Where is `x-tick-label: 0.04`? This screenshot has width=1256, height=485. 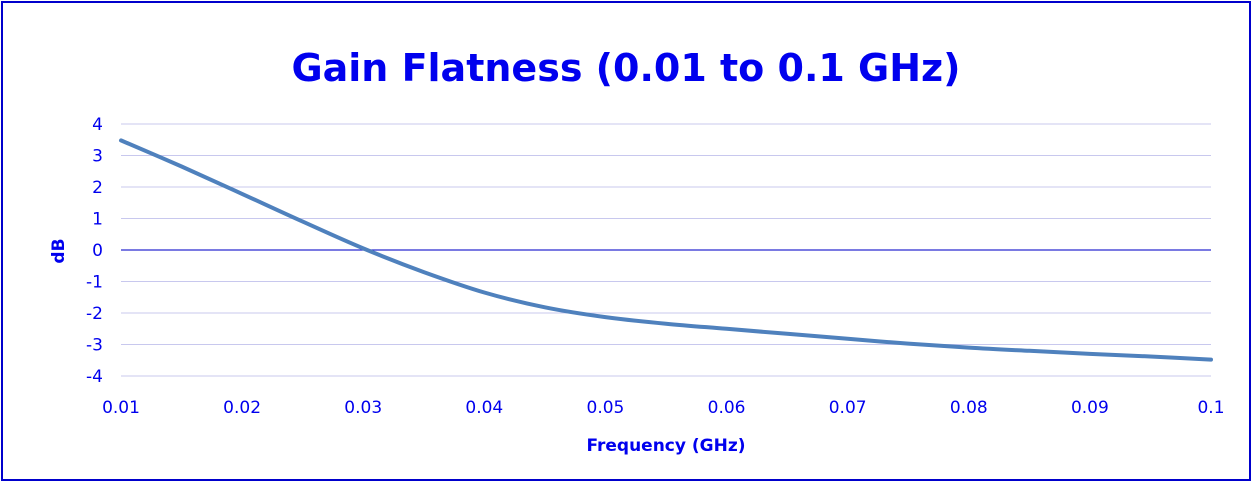 x-tick-label: 0.04 is located at coordinates (484, 408).